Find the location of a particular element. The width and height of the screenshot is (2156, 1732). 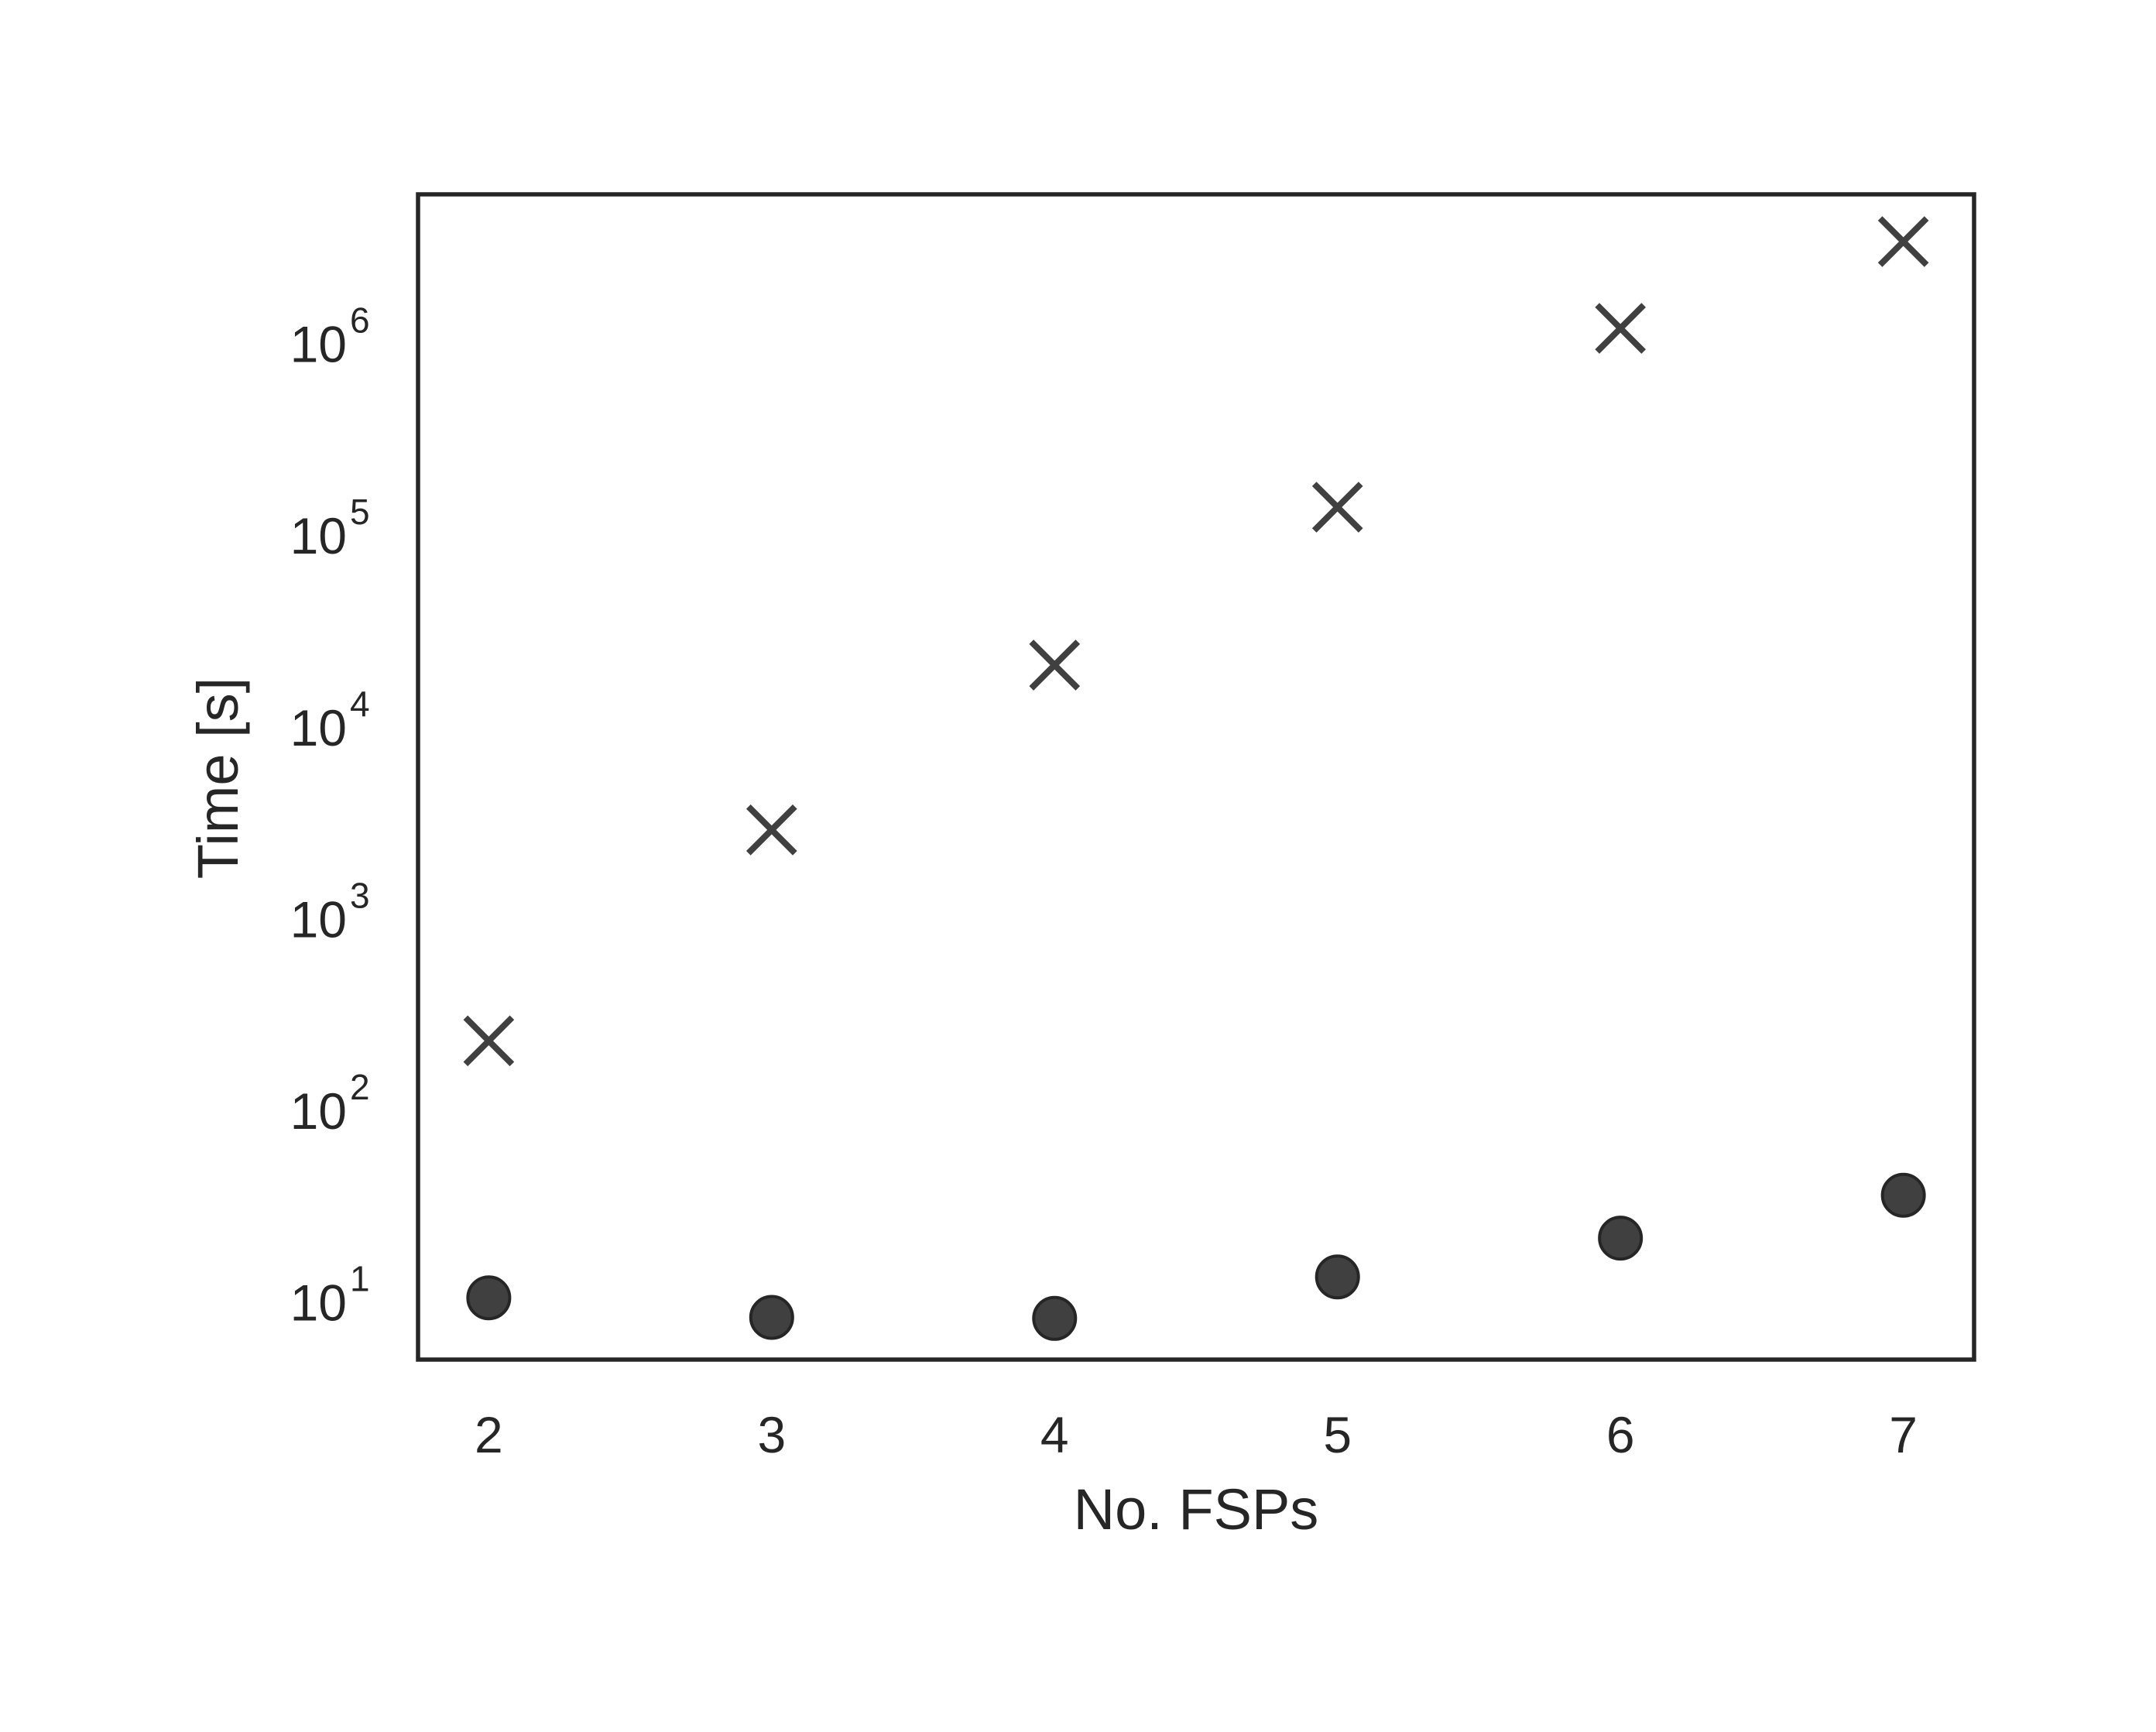

y-tick-exponent: 6 is located at coordinates (360, 320).